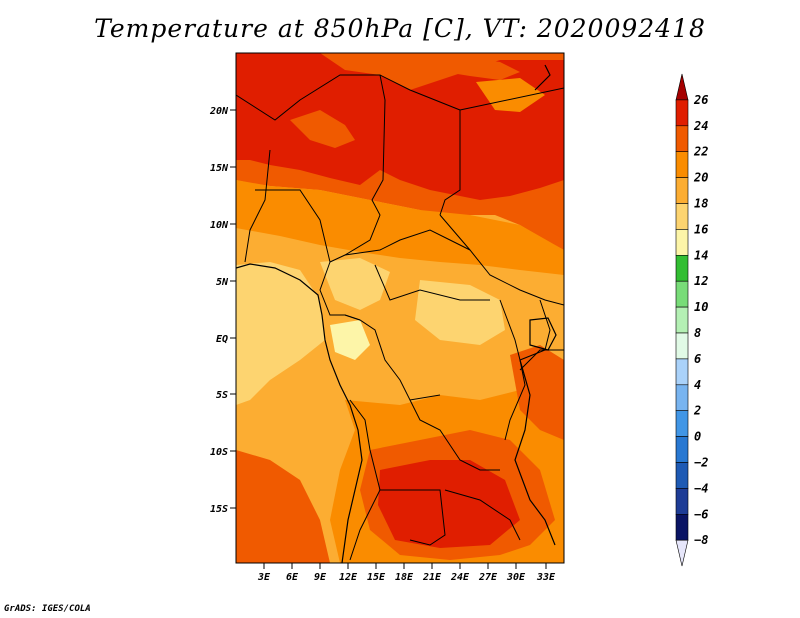 This screenshot has height=618, width=800. I want to click on colorbar-label: 20, so click(700, 178).